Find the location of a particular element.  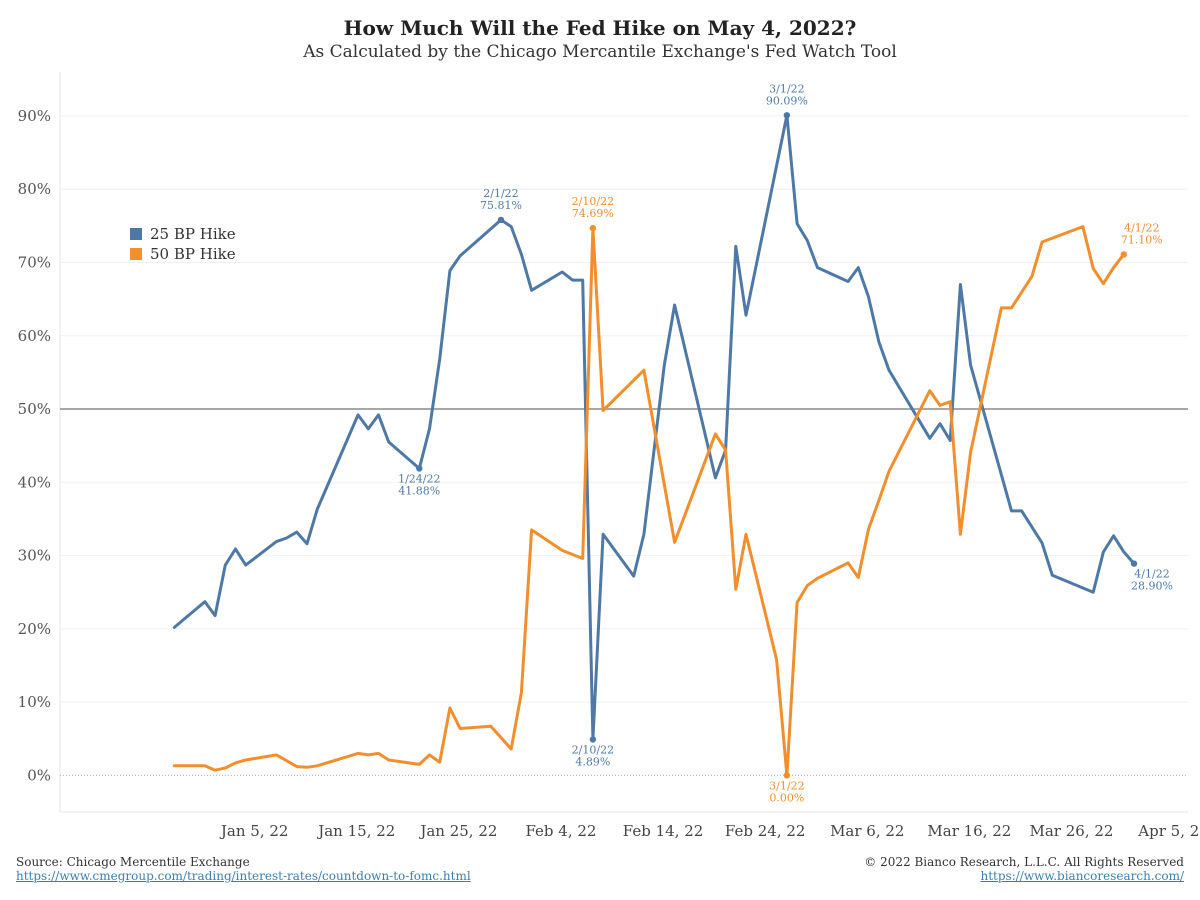

annotation-value-label: 4.89% is located at coordinates (592, 762).